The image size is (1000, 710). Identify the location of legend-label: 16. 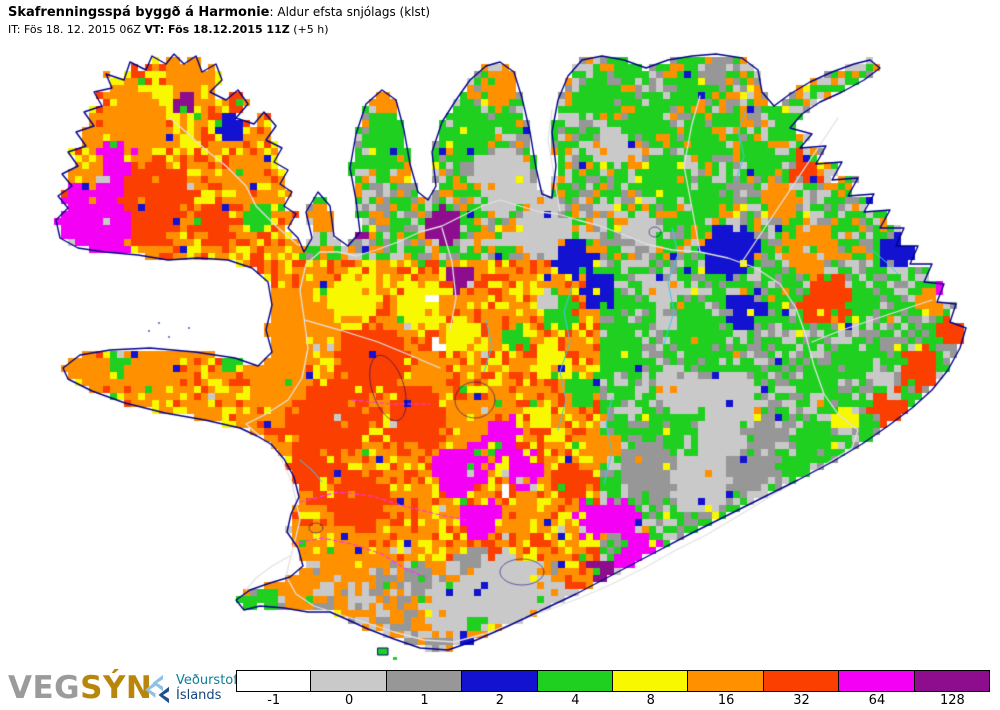
(726, 700).